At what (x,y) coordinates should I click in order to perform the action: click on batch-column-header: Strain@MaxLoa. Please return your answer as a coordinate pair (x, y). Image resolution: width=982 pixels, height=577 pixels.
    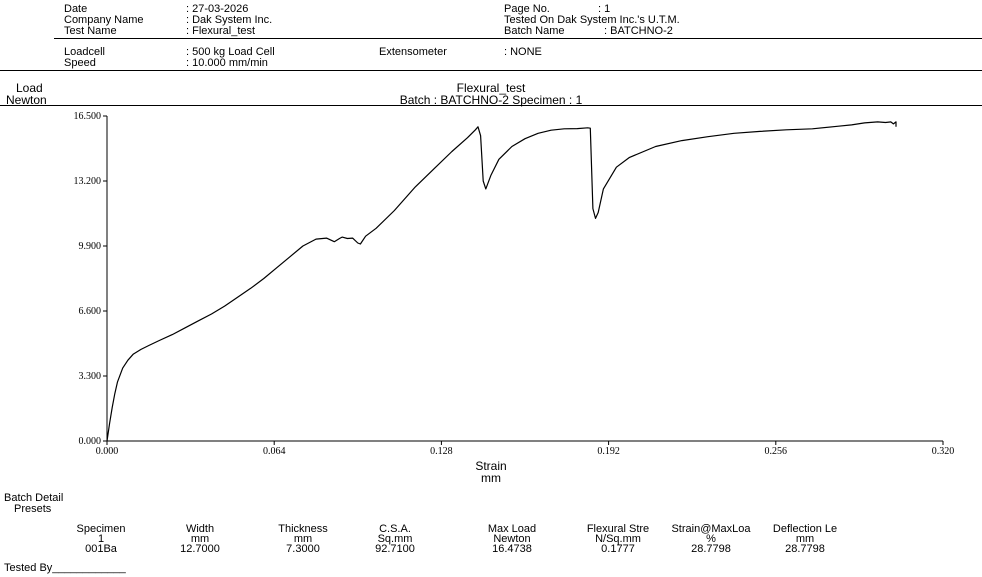
    Looking at the image, I should click on (711, 529).